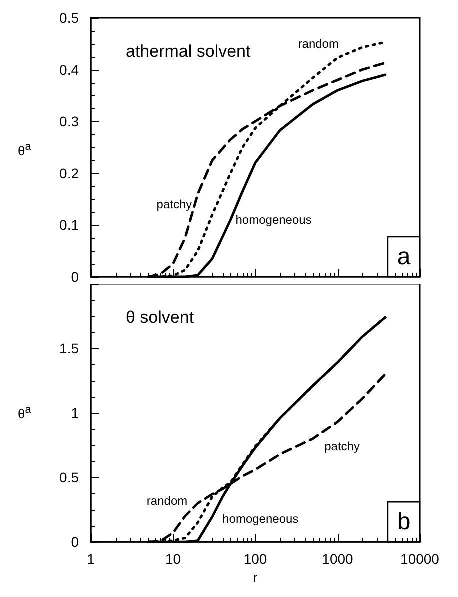  I want to click on x-tick-label: 10, so click(173, 559).